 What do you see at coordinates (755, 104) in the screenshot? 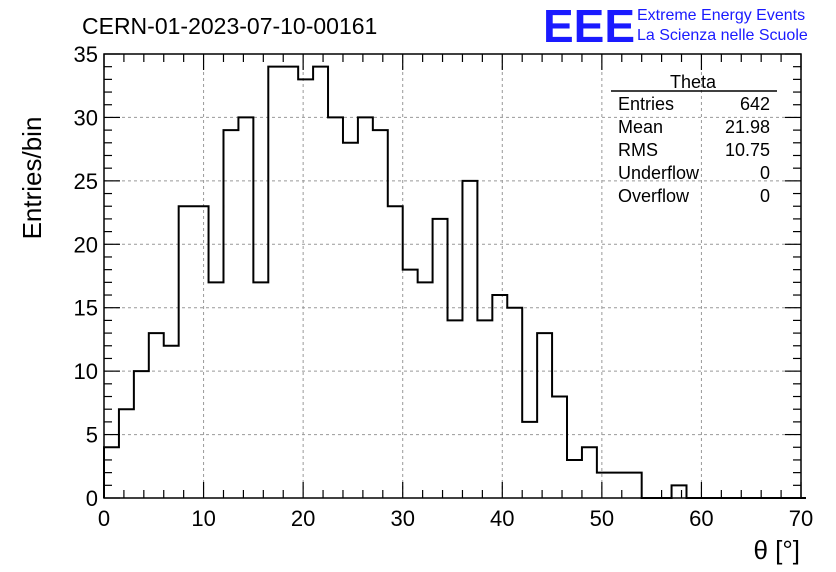
I see `stats-row-value: 642` at bounding box center [755, 104].